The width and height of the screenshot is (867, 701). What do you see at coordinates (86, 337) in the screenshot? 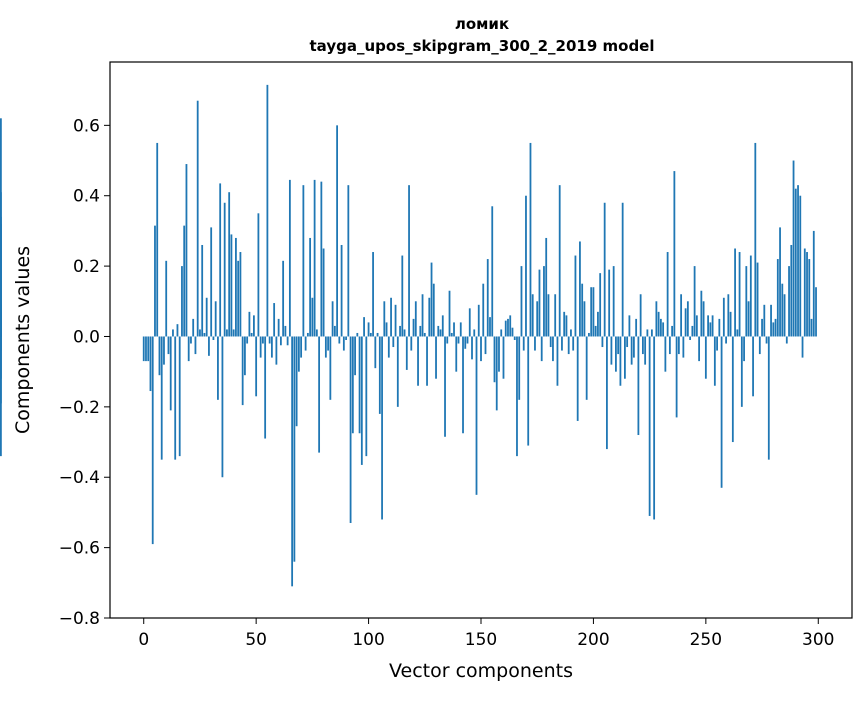
I see `y-tick-label: 0.0` at bounding box center [86, 337].